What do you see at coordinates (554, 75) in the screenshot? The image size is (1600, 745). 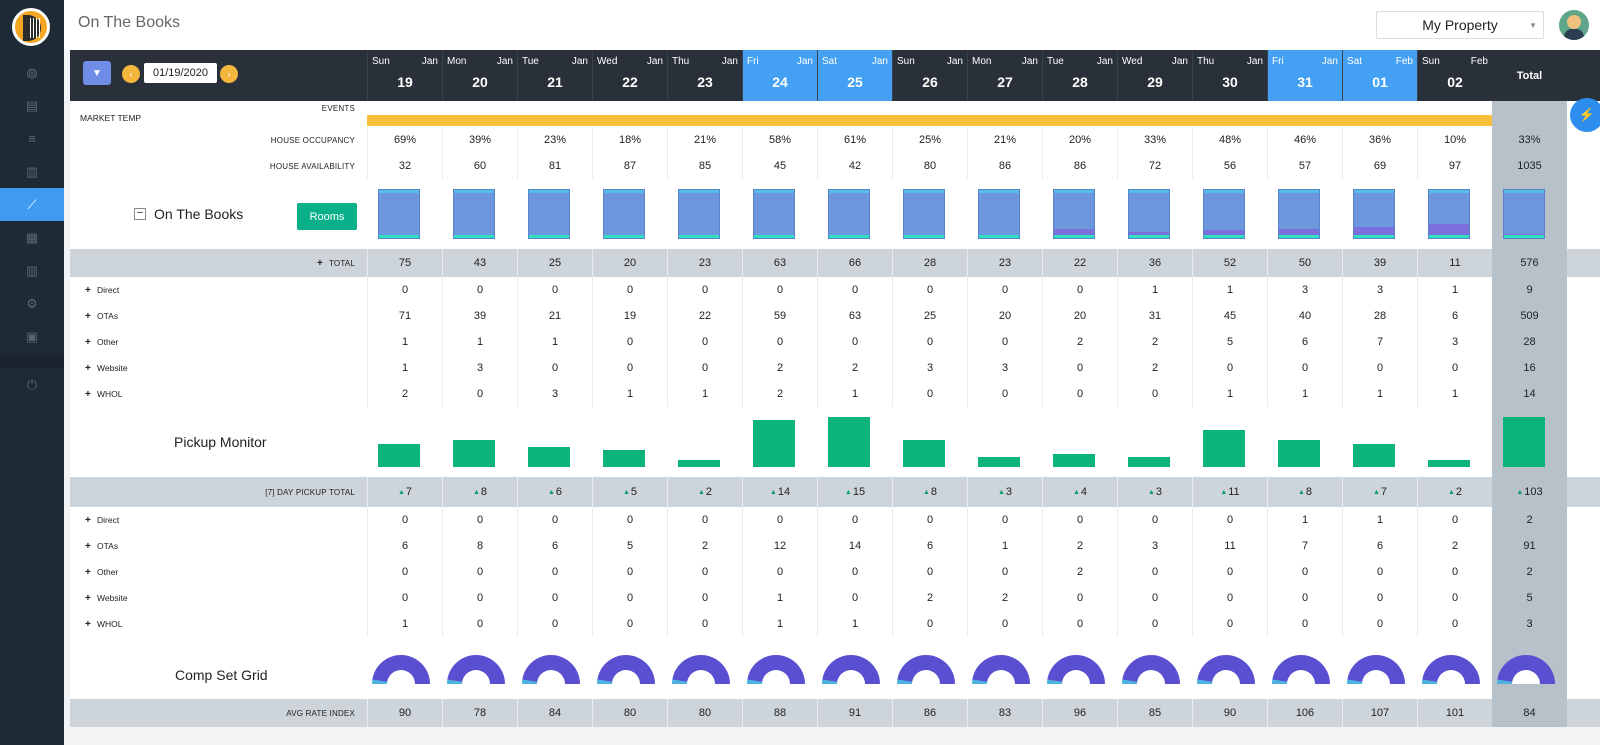 I see `day-header: Tue Jan 21` at bounding box center [554, 75].